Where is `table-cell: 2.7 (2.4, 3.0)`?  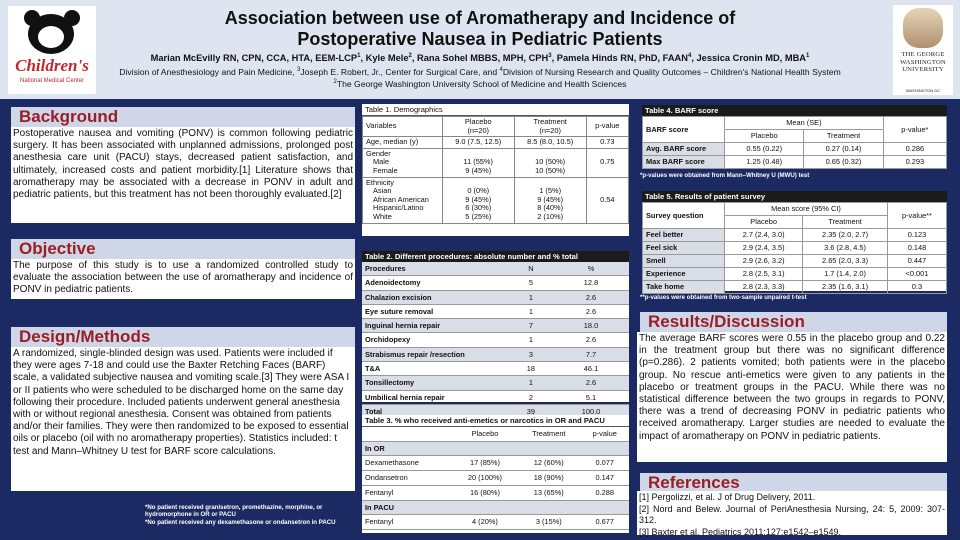
table-cell: 2.7 (2.4, 3.0) is located at coordinates (764, 235).